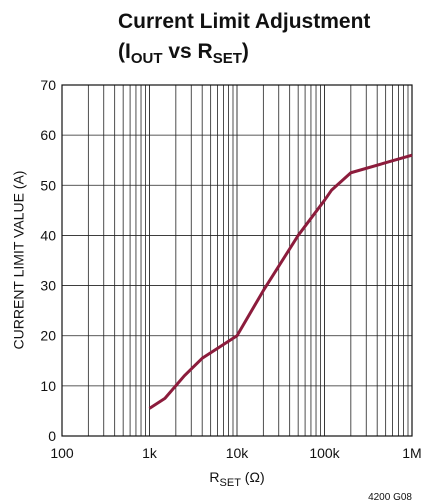 This screenshot has height=504, width=428. What do you see at coordinates (253, 477) in the screenshot?
I see `label-part: (Ω)` at bounding box center [253, 477].